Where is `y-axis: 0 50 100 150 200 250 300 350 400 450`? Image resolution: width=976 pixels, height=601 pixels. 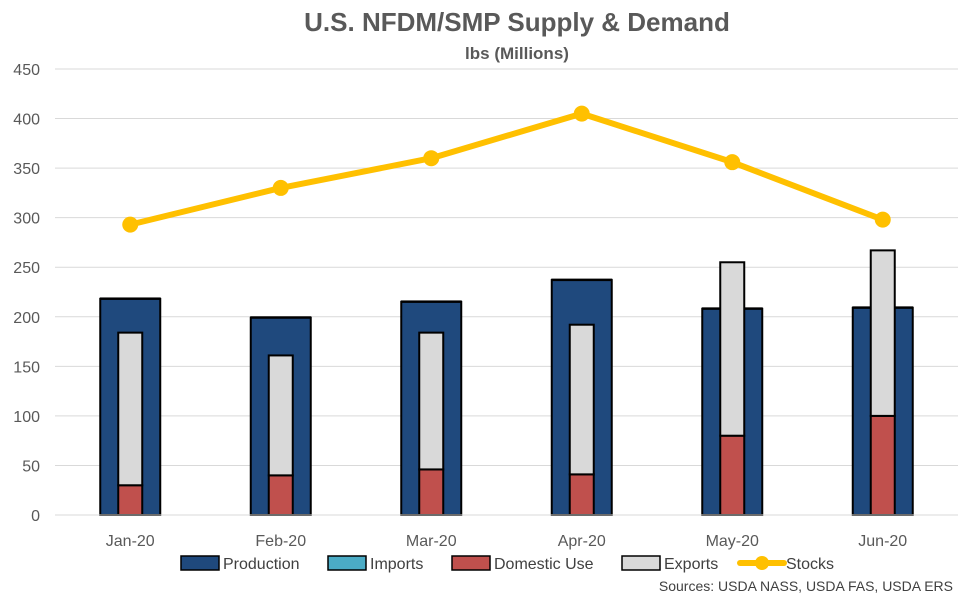 y-axis: 0 50 100 150 200 250 300 350 400 450 is located at coordinates (26, 293).